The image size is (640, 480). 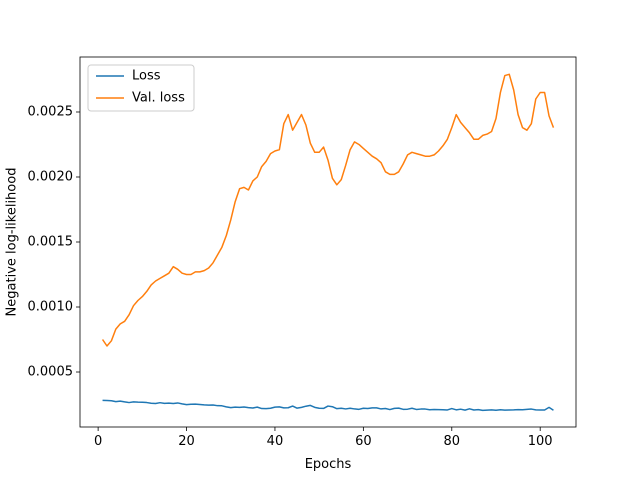 I want to click on y-tick-label: 0.0005, so click(x=51, y=372).